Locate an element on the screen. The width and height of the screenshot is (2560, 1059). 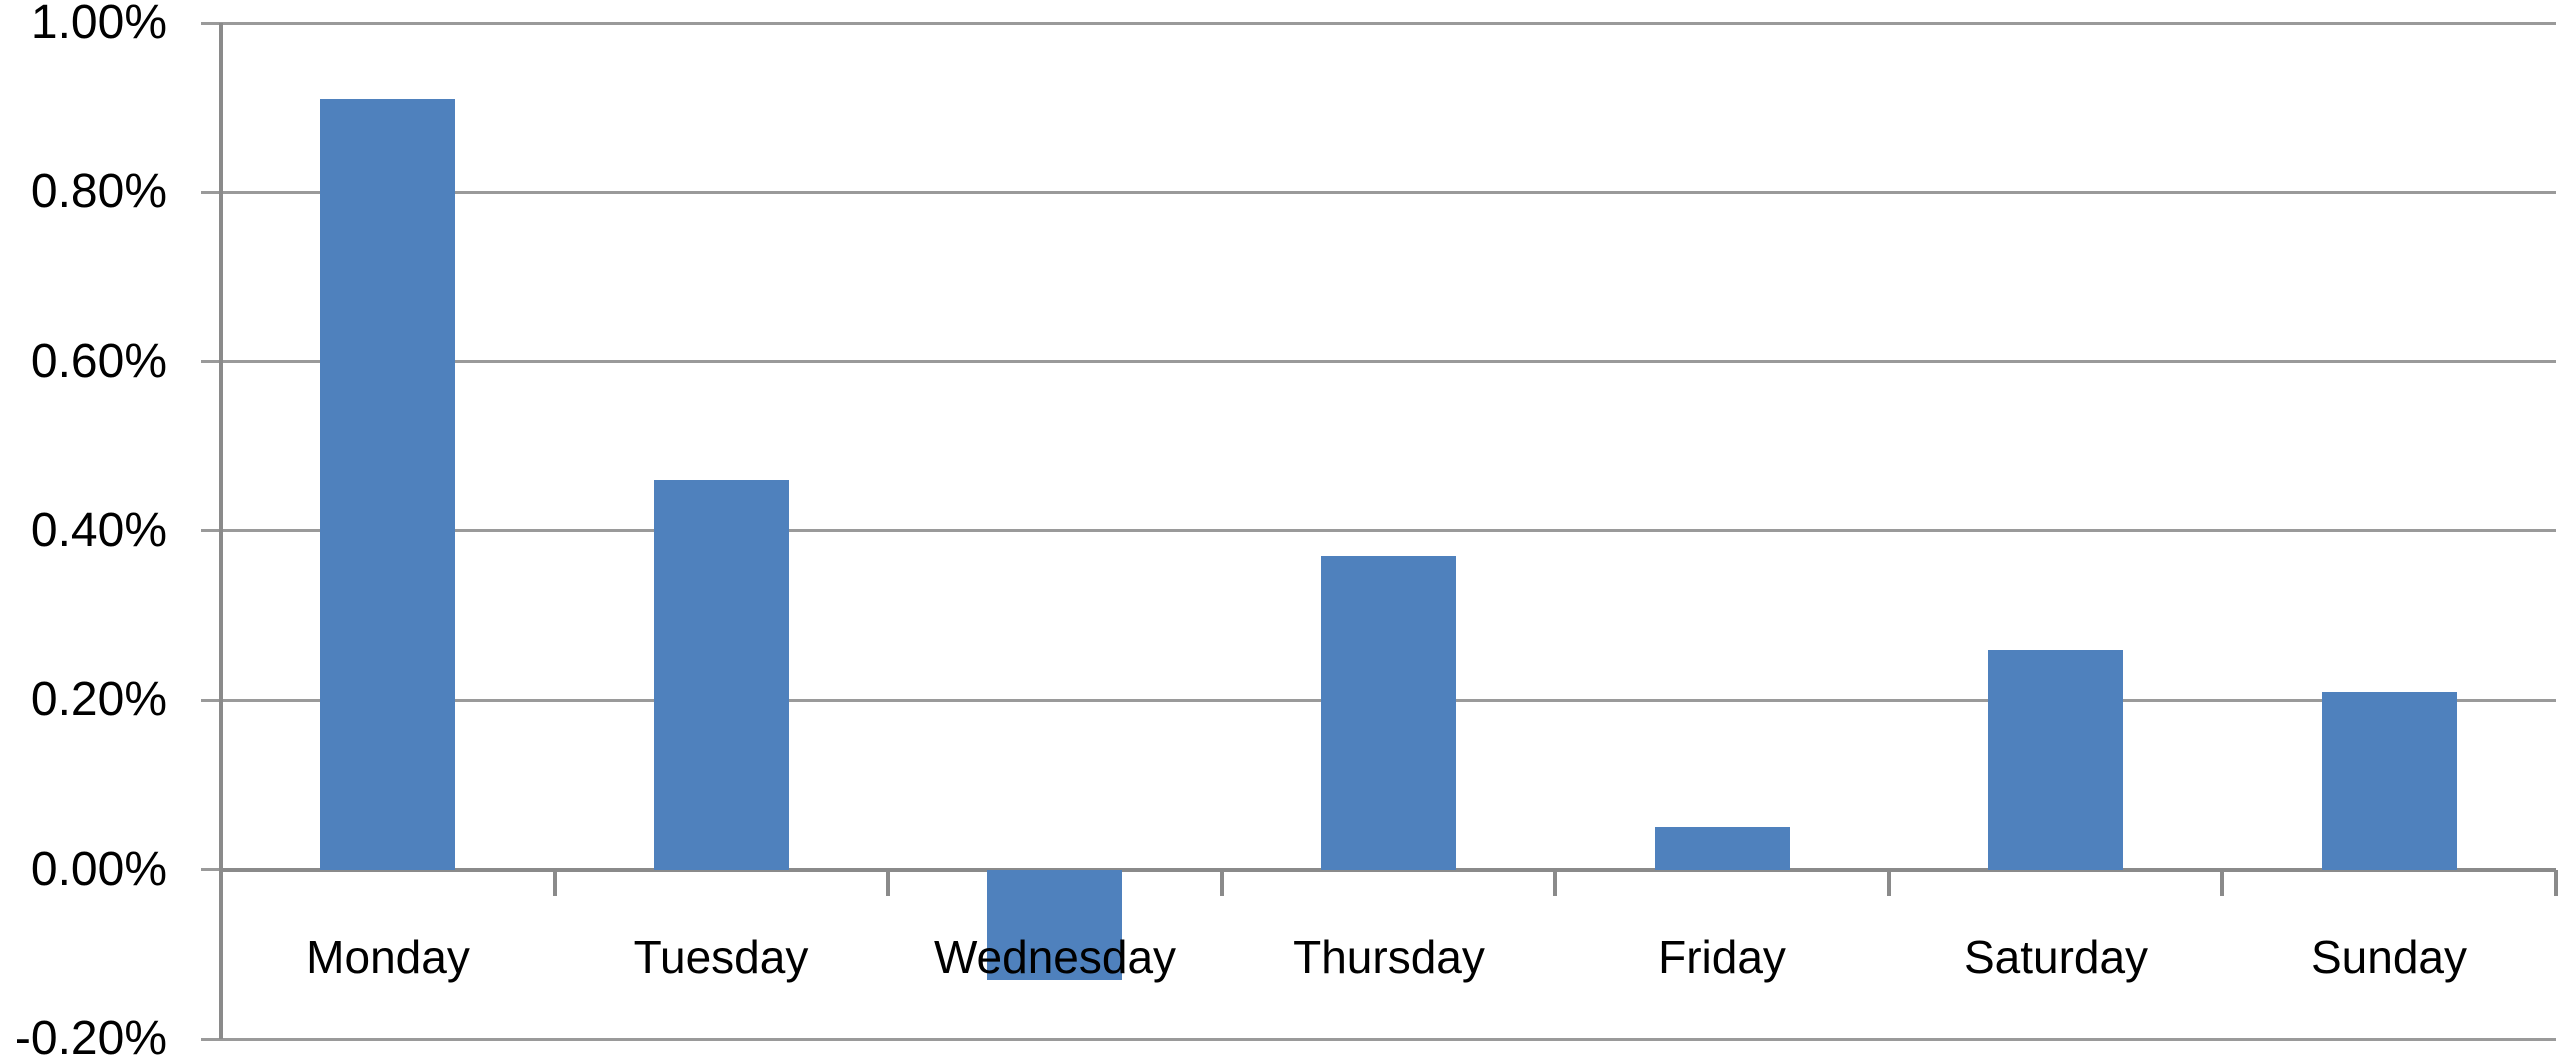
y-tick-label: 0.20% is located at coordinates (98, 699).